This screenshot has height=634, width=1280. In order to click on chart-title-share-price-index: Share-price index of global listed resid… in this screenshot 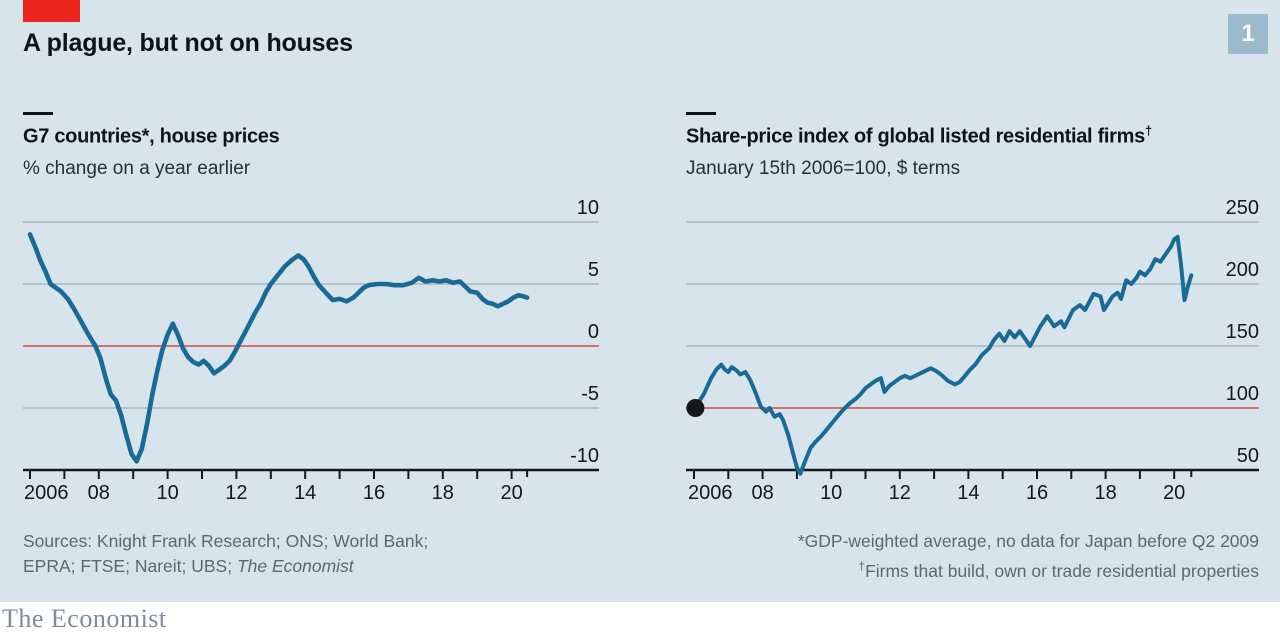, I will do `click(919, 136)`.